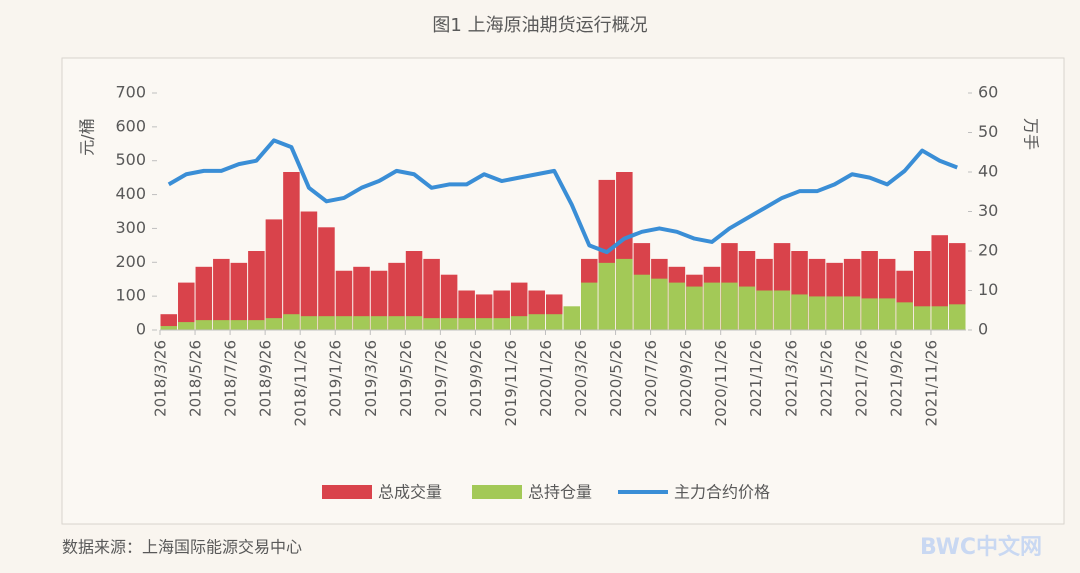 The height and width of the screenshot is (573, 1080). I want to click on x-tick-label: 2020/9/26, so click(686, 378).